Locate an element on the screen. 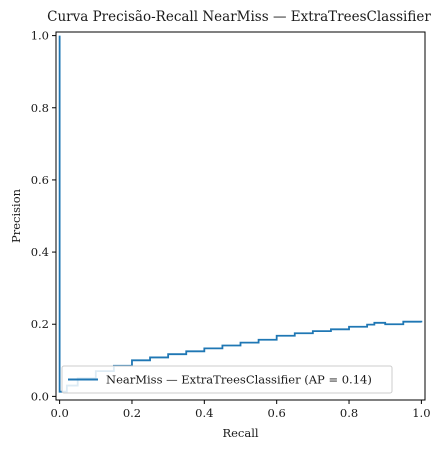 This screenshot has width=448, height=449. x-tick-label: 0.8 is located at coordinates (349, 413).